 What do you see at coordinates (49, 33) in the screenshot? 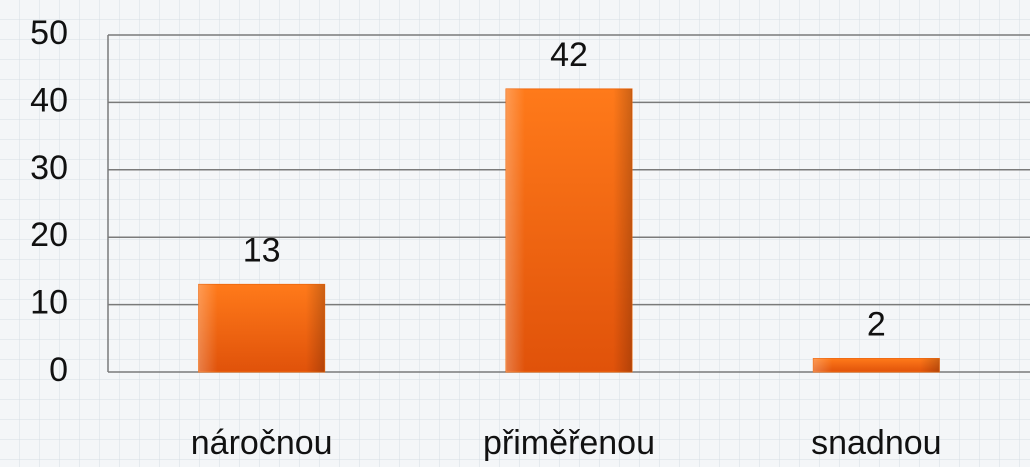
I see `y-tick-label: 50` at bounding box center [49, 33].